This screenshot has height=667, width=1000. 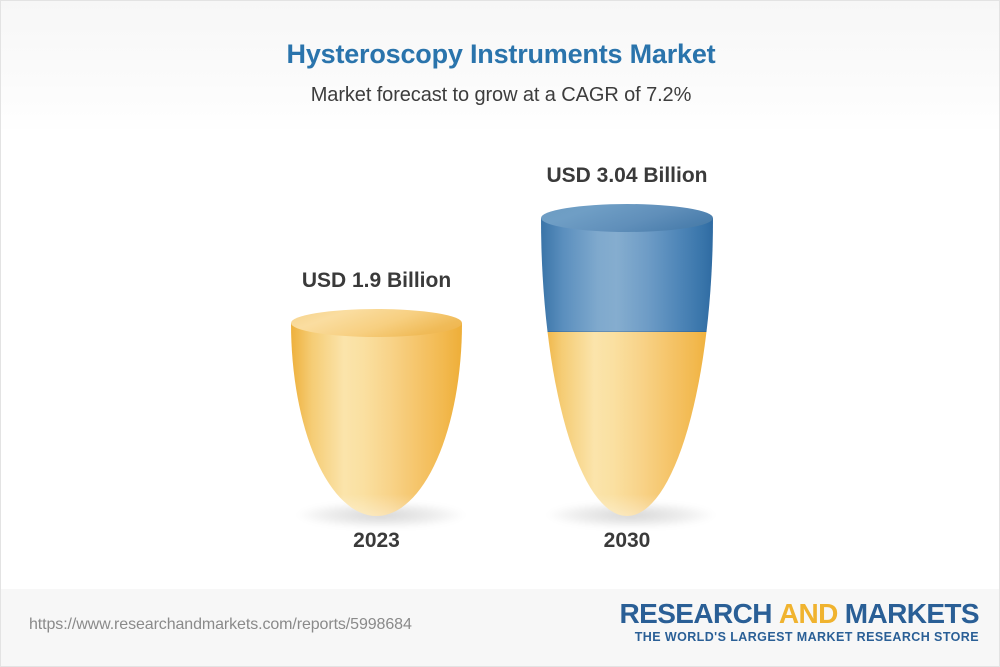 I want to click on logo-wordmark: RESEARCH AND MARKETS, so click(x=799, y=613).